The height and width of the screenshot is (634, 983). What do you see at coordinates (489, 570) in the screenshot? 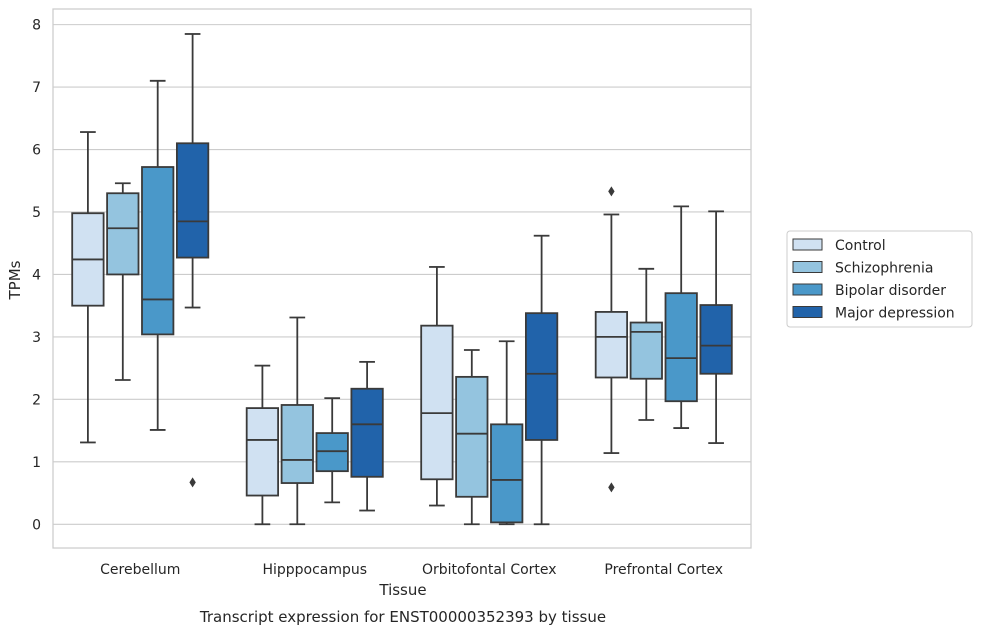
I see `x-tick-label: Orbitofontal Cortex` at bounding box center [489, 570].